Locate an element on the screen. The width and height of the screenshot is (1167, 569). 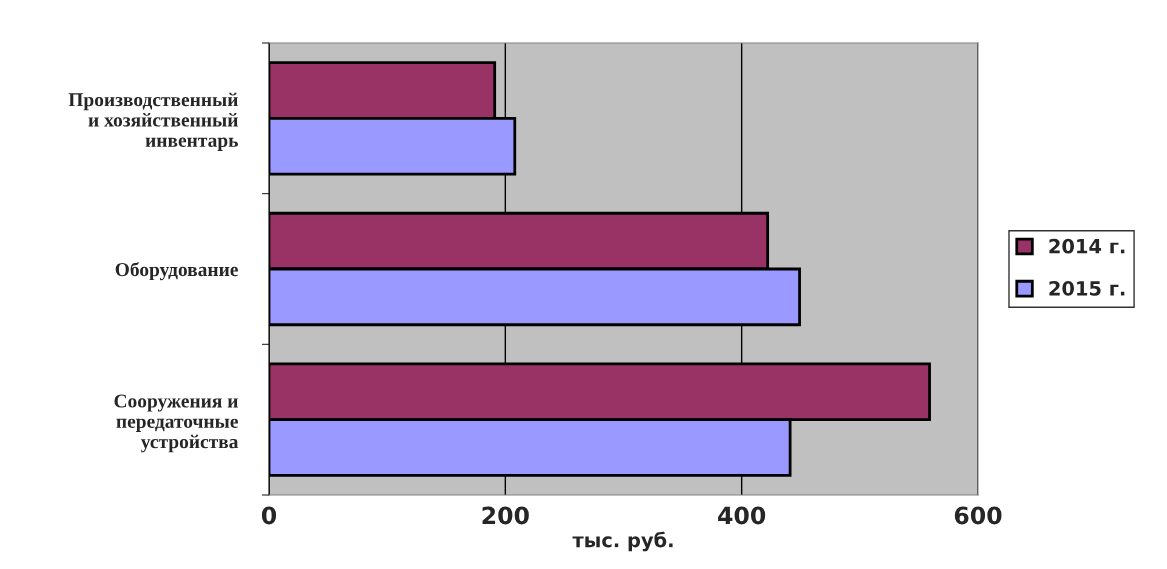
legend-label: 2015 г. is located at coordinates (1087, 288).